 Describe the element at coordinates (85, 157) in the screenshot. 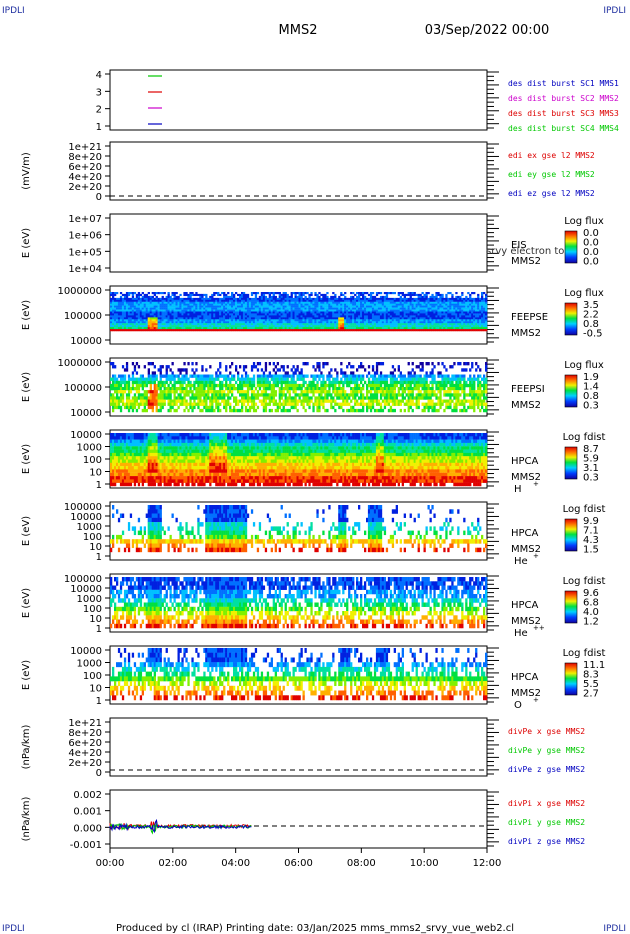

I see `y-tick-label: 8e+20` at that location.